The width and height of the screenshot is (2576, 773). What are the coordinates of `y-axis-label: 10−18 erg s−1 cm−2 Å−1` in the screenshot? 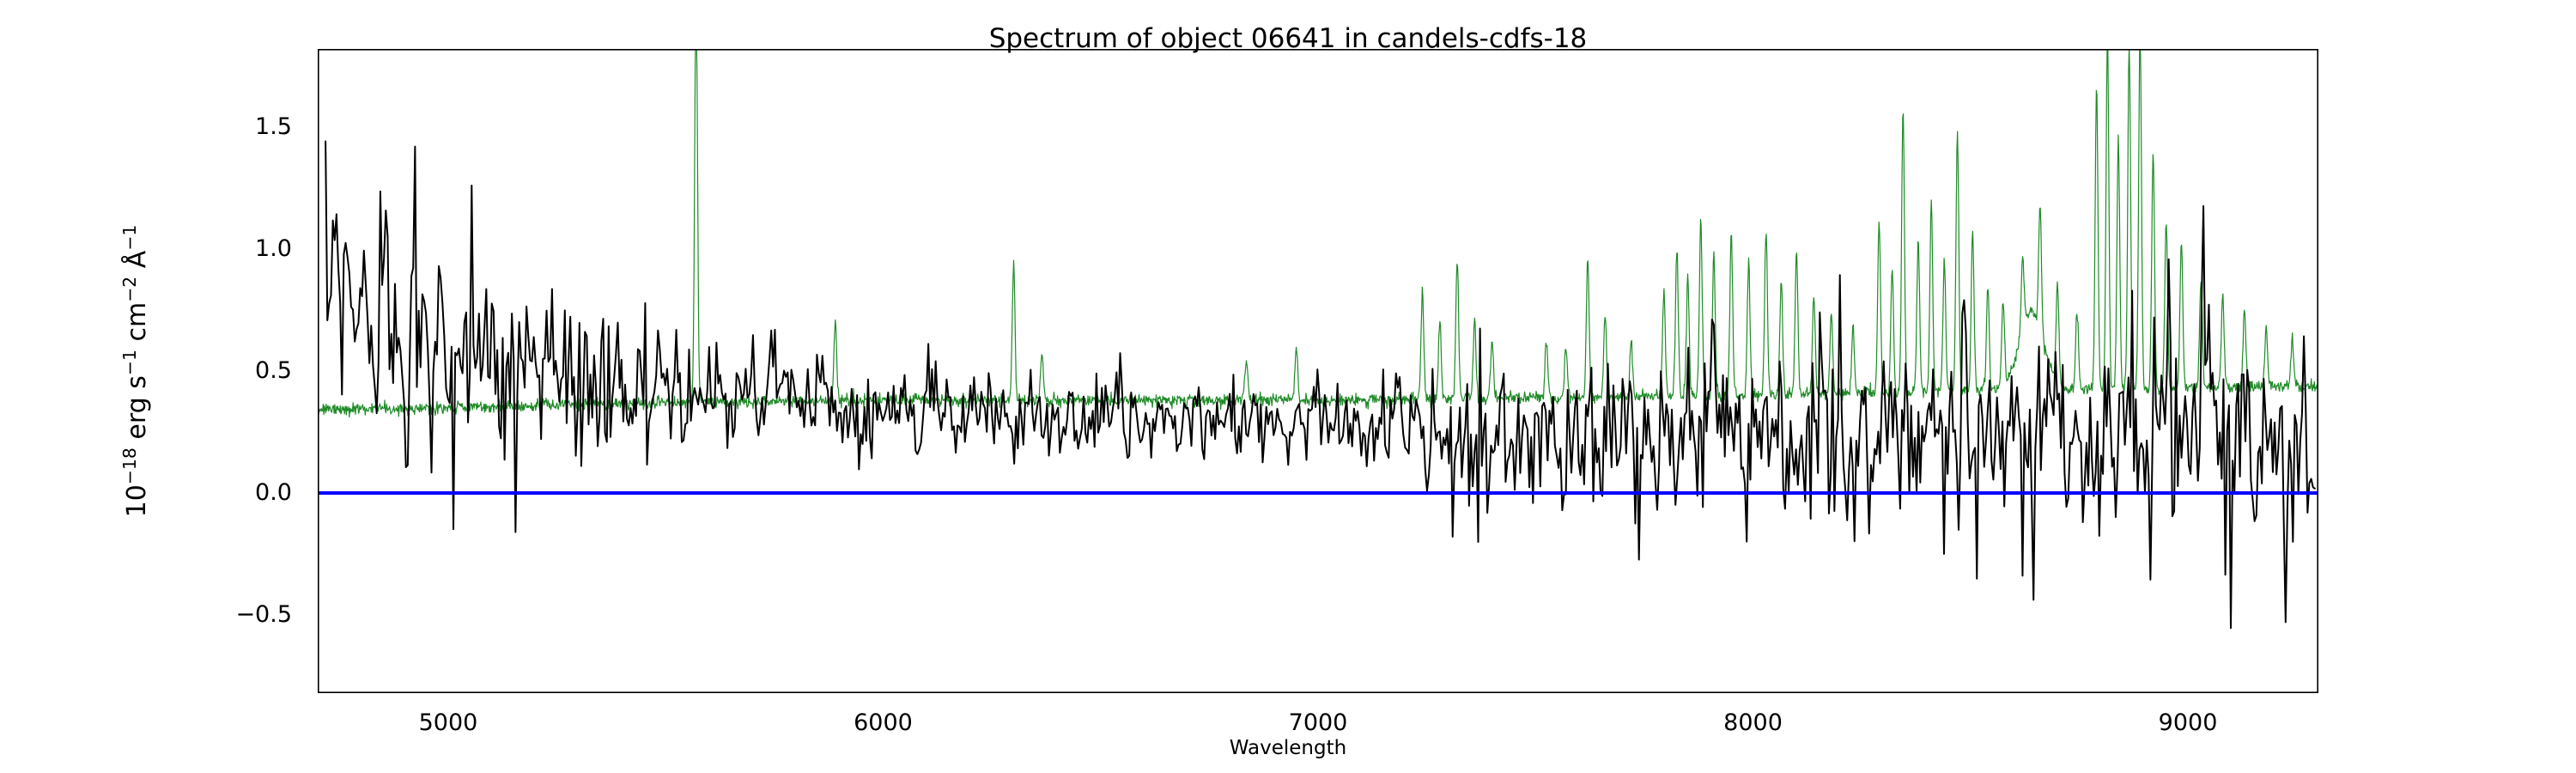 It's located at (136, 371).